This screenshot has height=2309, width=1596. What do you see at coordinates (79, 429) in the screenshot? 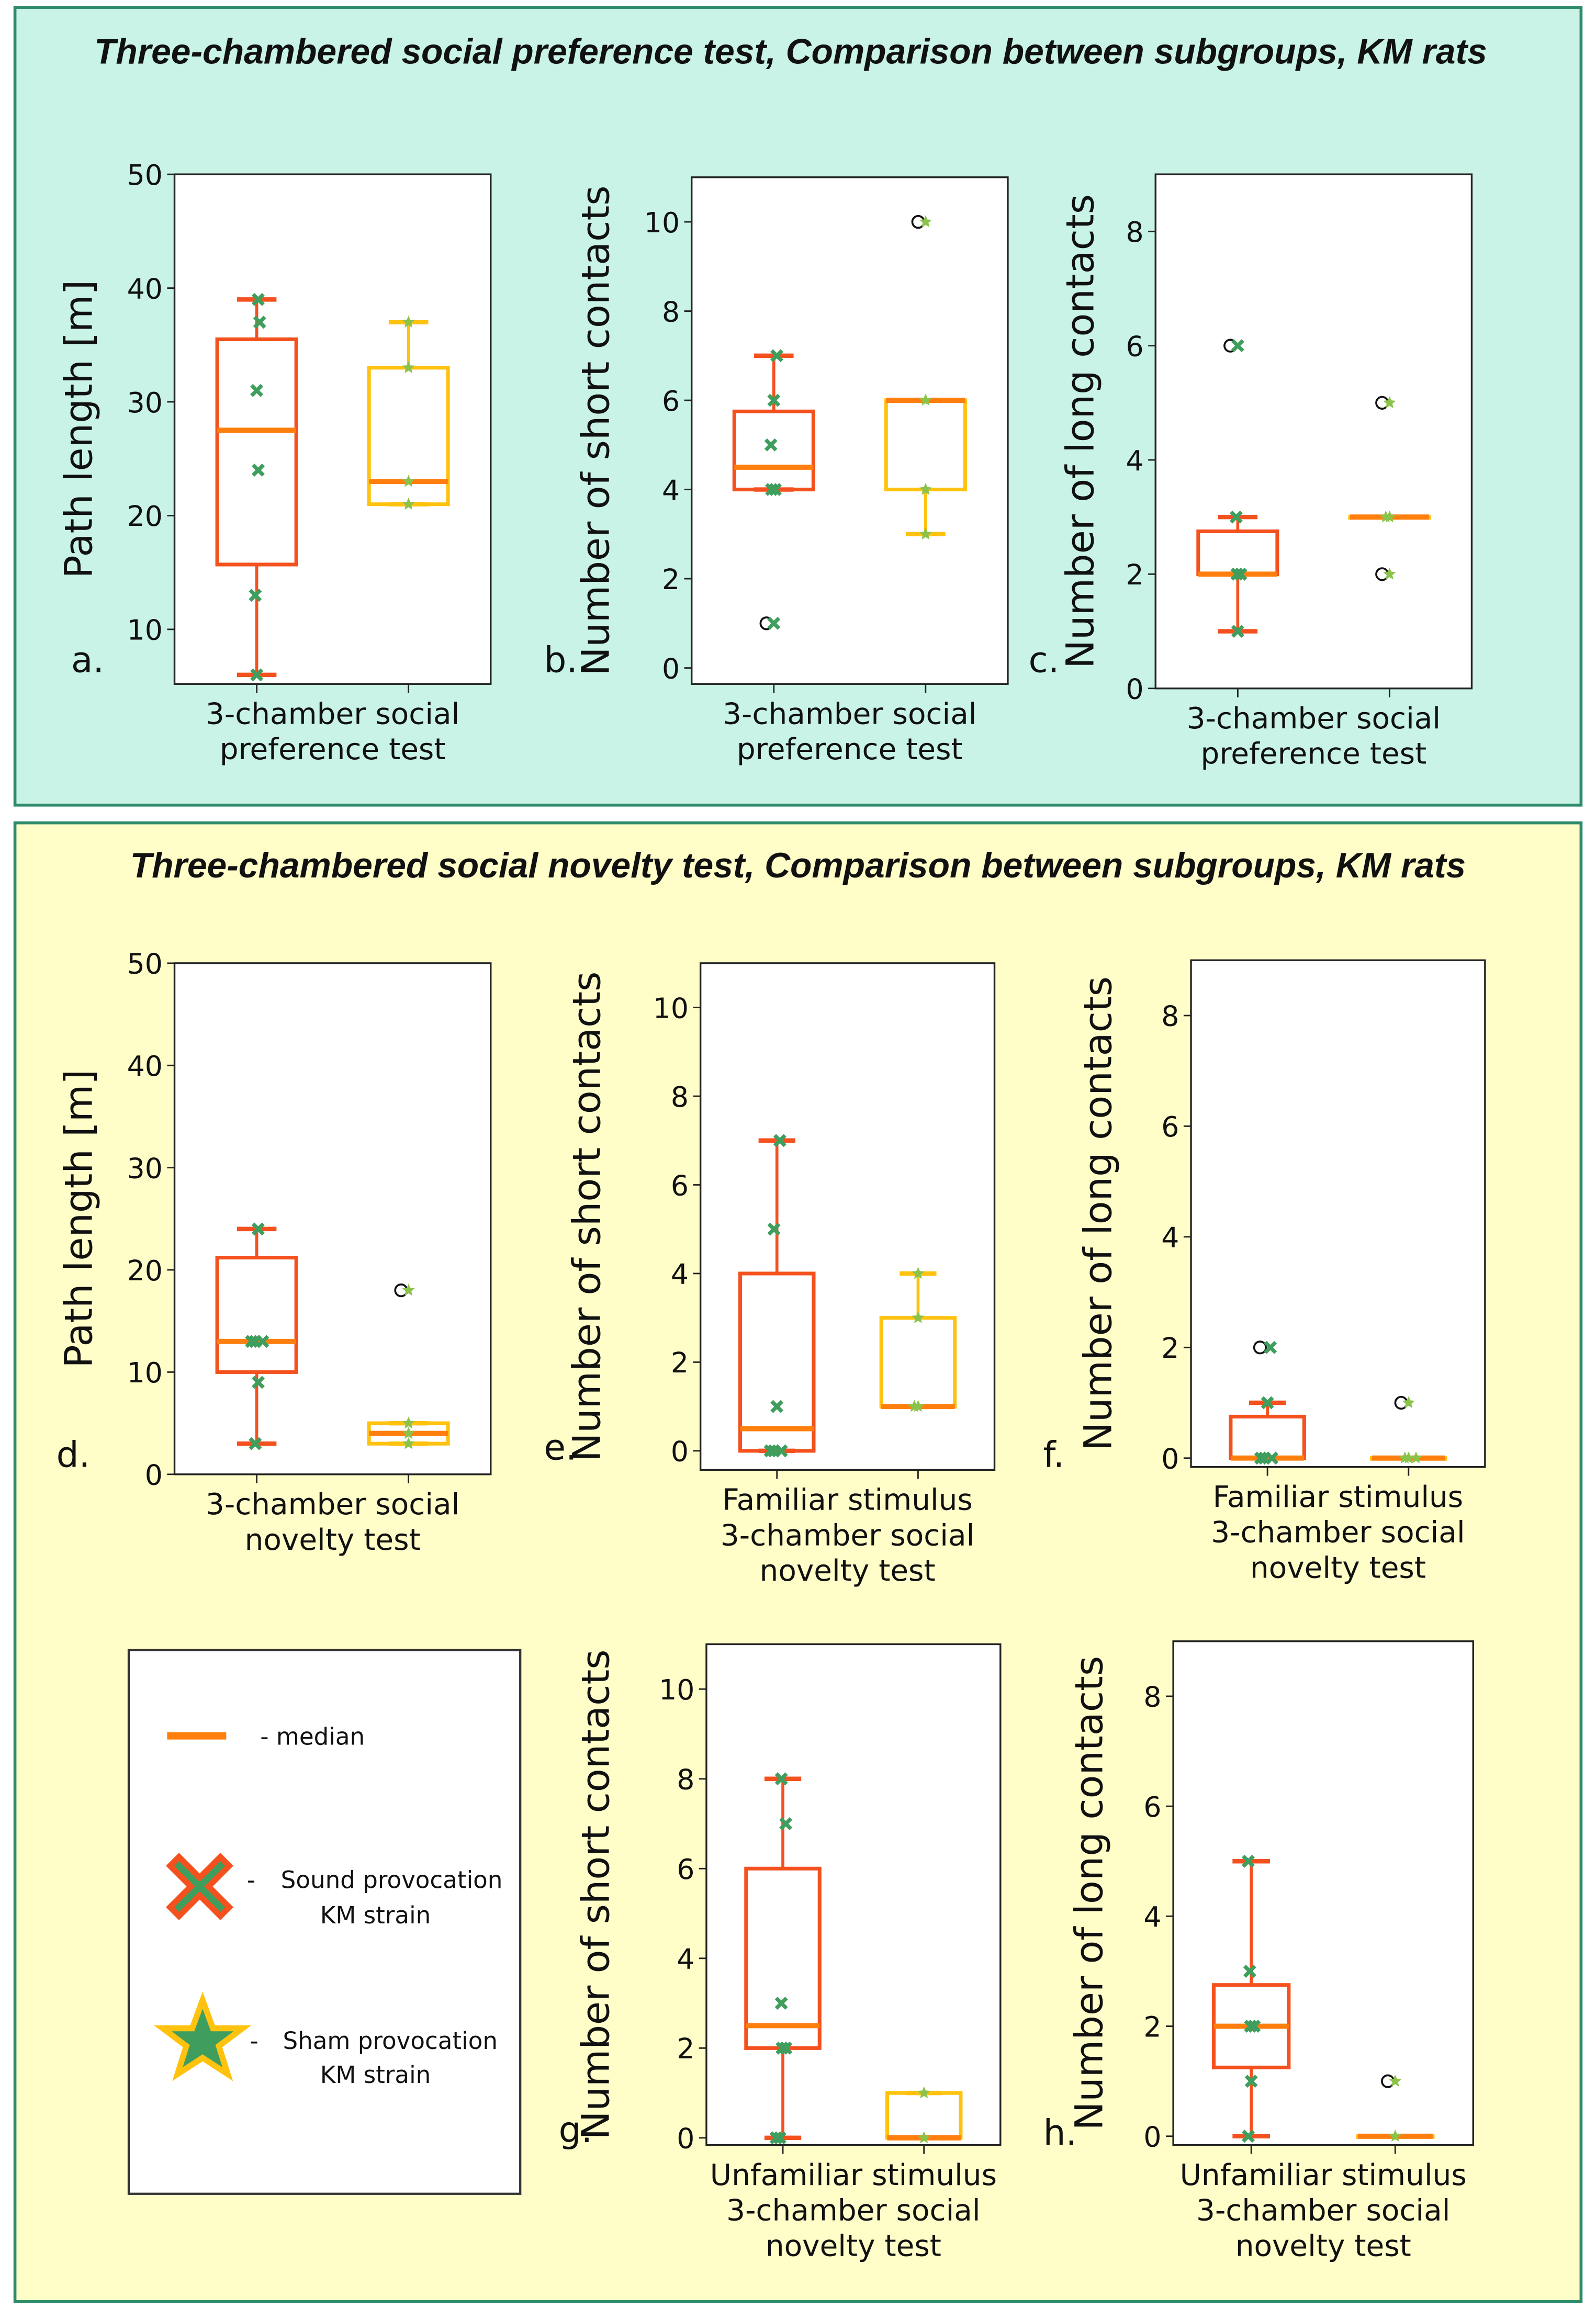
I see `y-axis-label: Path length [m]` at bounding box center [79, 429].